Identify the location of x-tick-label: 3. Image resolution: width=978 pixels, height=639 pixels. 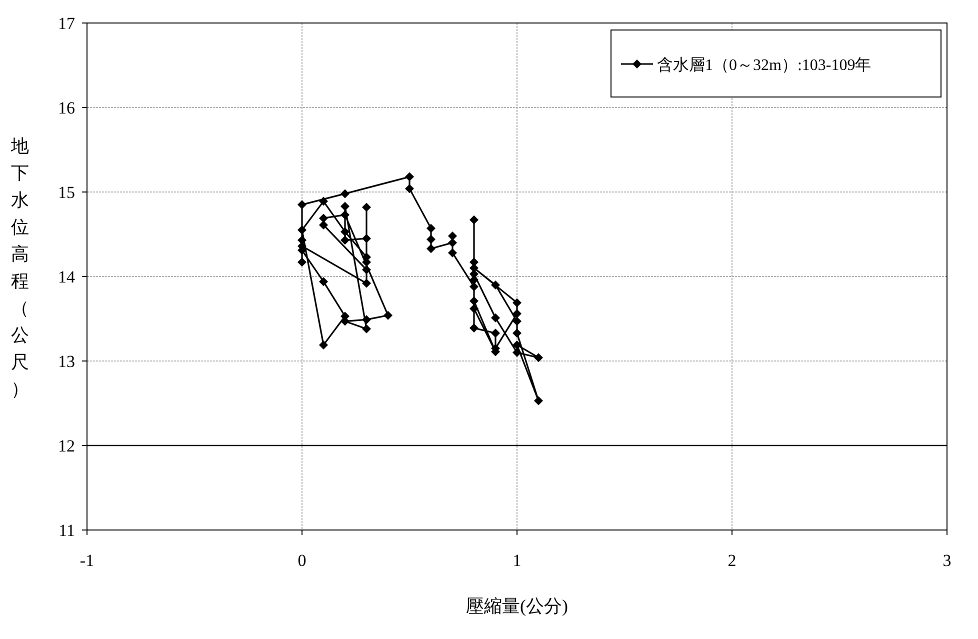
(947, 560).